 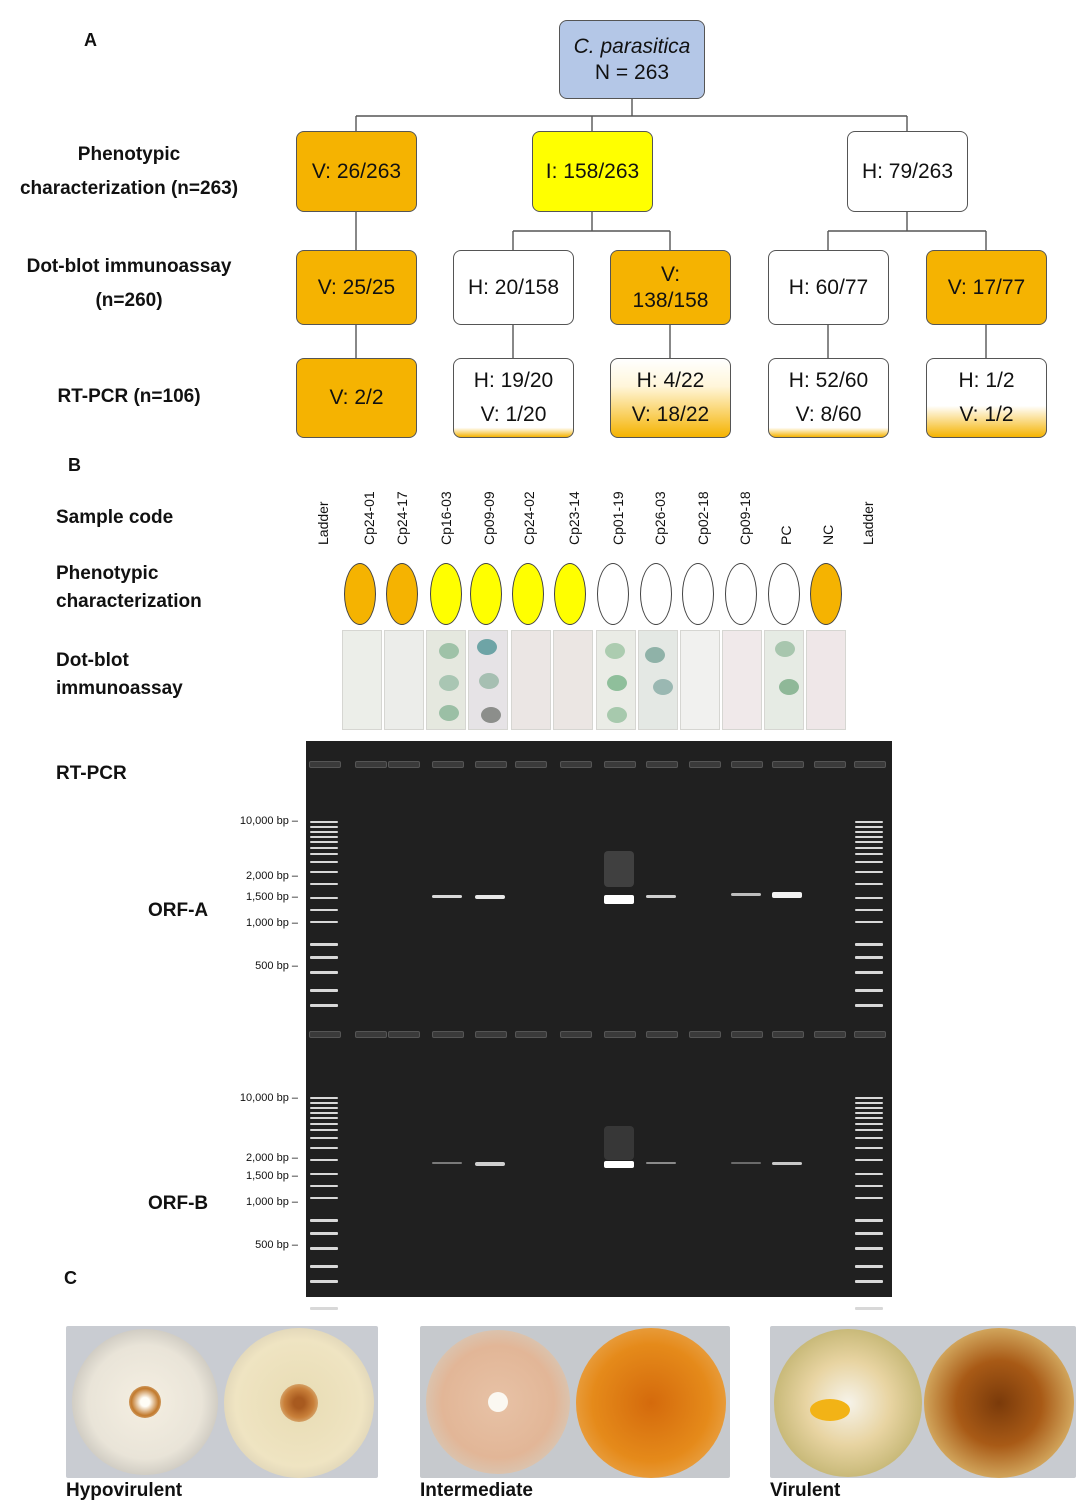 I want to click on hypovirulent-label: Hypovirulent, so click(x=124, y=1490).